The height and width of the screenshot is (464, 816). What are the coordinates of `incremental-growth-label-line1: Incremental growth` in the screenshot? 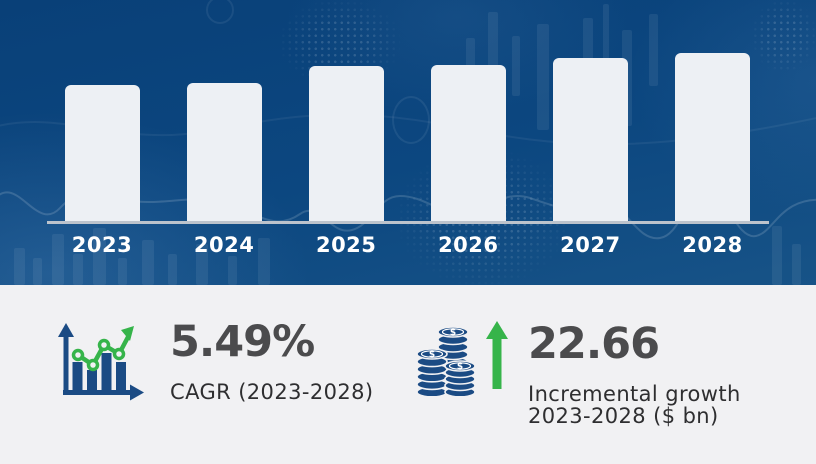 It's located at (634, 394).